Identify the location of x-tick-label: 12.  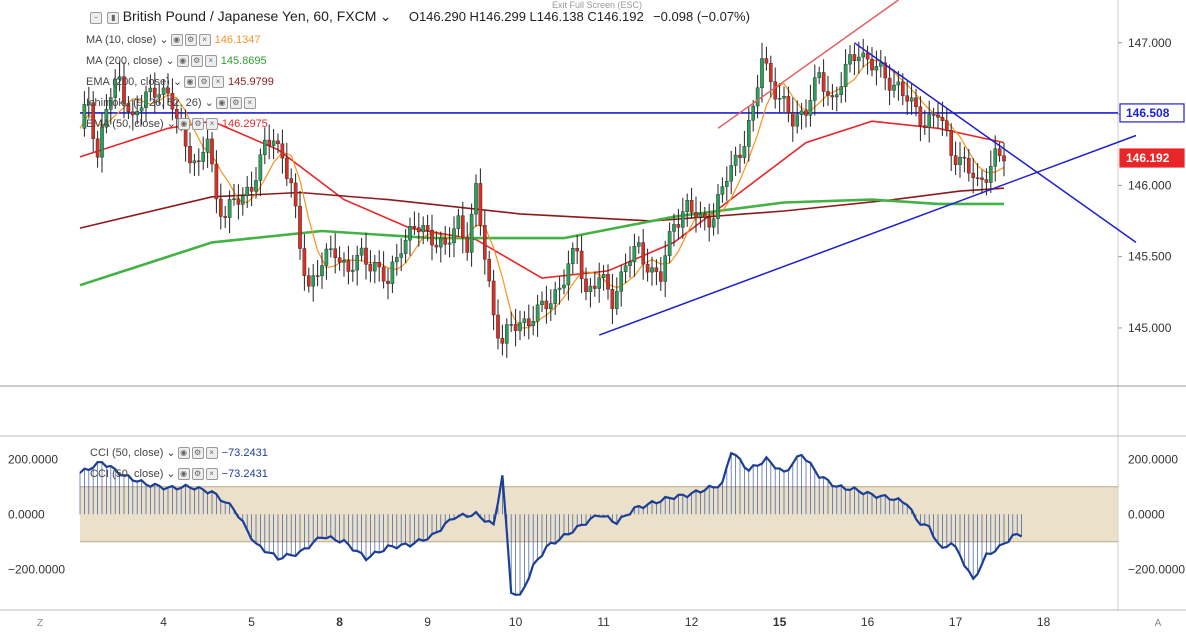
(692, 622).